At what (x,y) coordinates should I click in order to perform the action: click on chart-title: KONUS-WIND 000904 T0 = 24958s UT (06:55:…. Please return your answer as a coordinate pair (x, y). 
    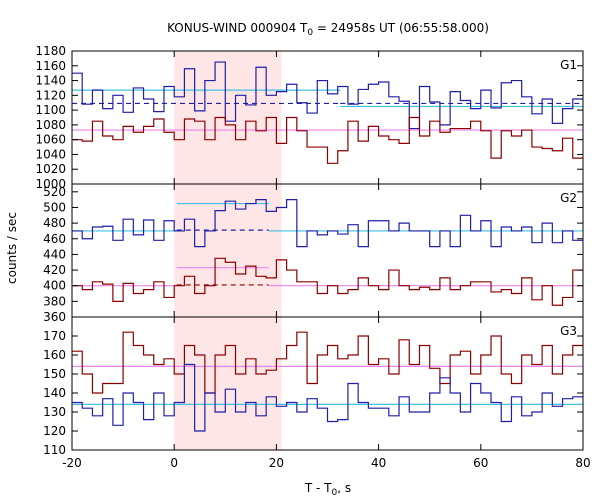
    Looking at the image, I should click on (328, 29).